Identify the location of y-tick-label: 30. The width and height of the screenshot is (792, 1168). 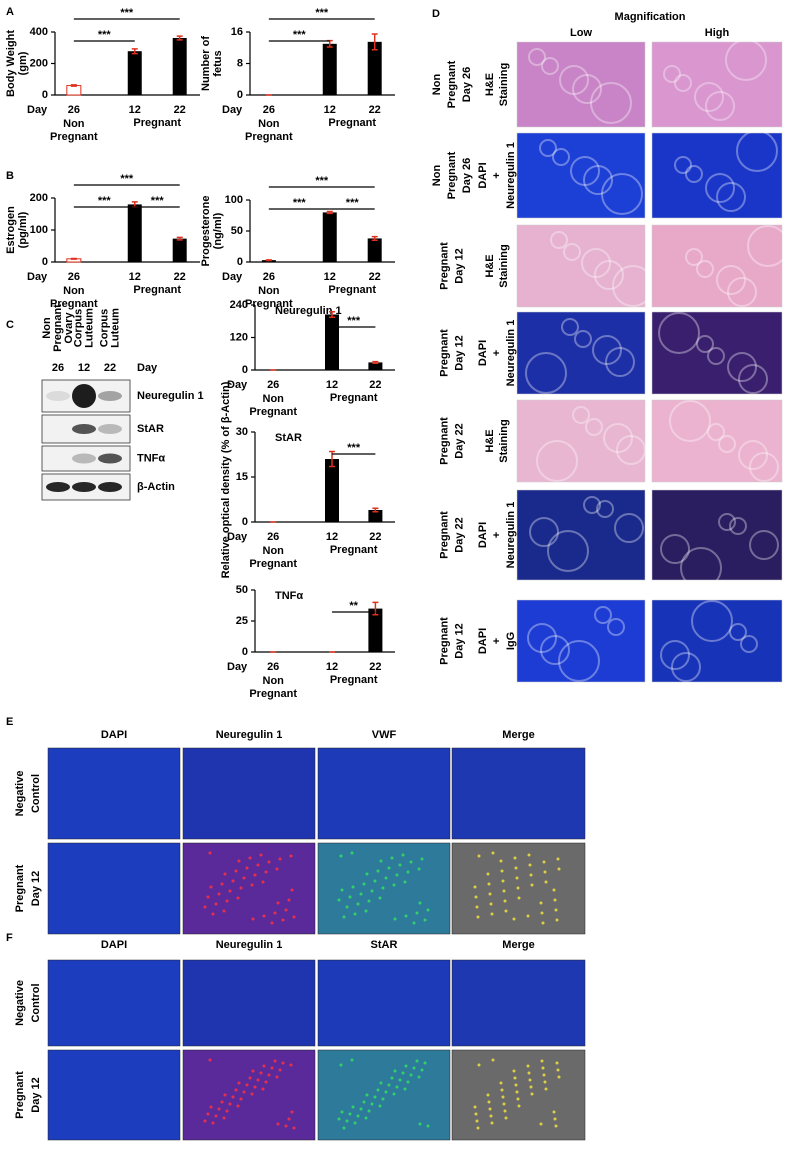
(242, 432).